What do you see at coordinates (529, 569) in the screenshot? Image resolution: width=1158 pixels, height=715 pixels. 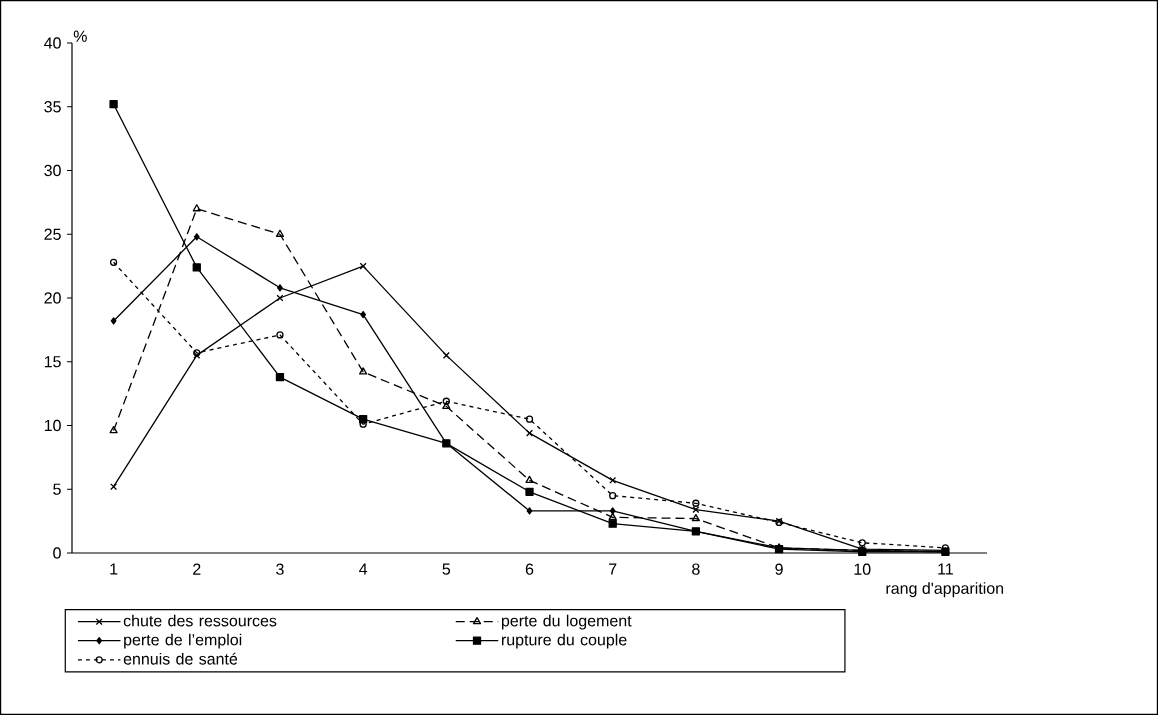 I see `x-tick-label: 6` at bounding box center [529, 569].